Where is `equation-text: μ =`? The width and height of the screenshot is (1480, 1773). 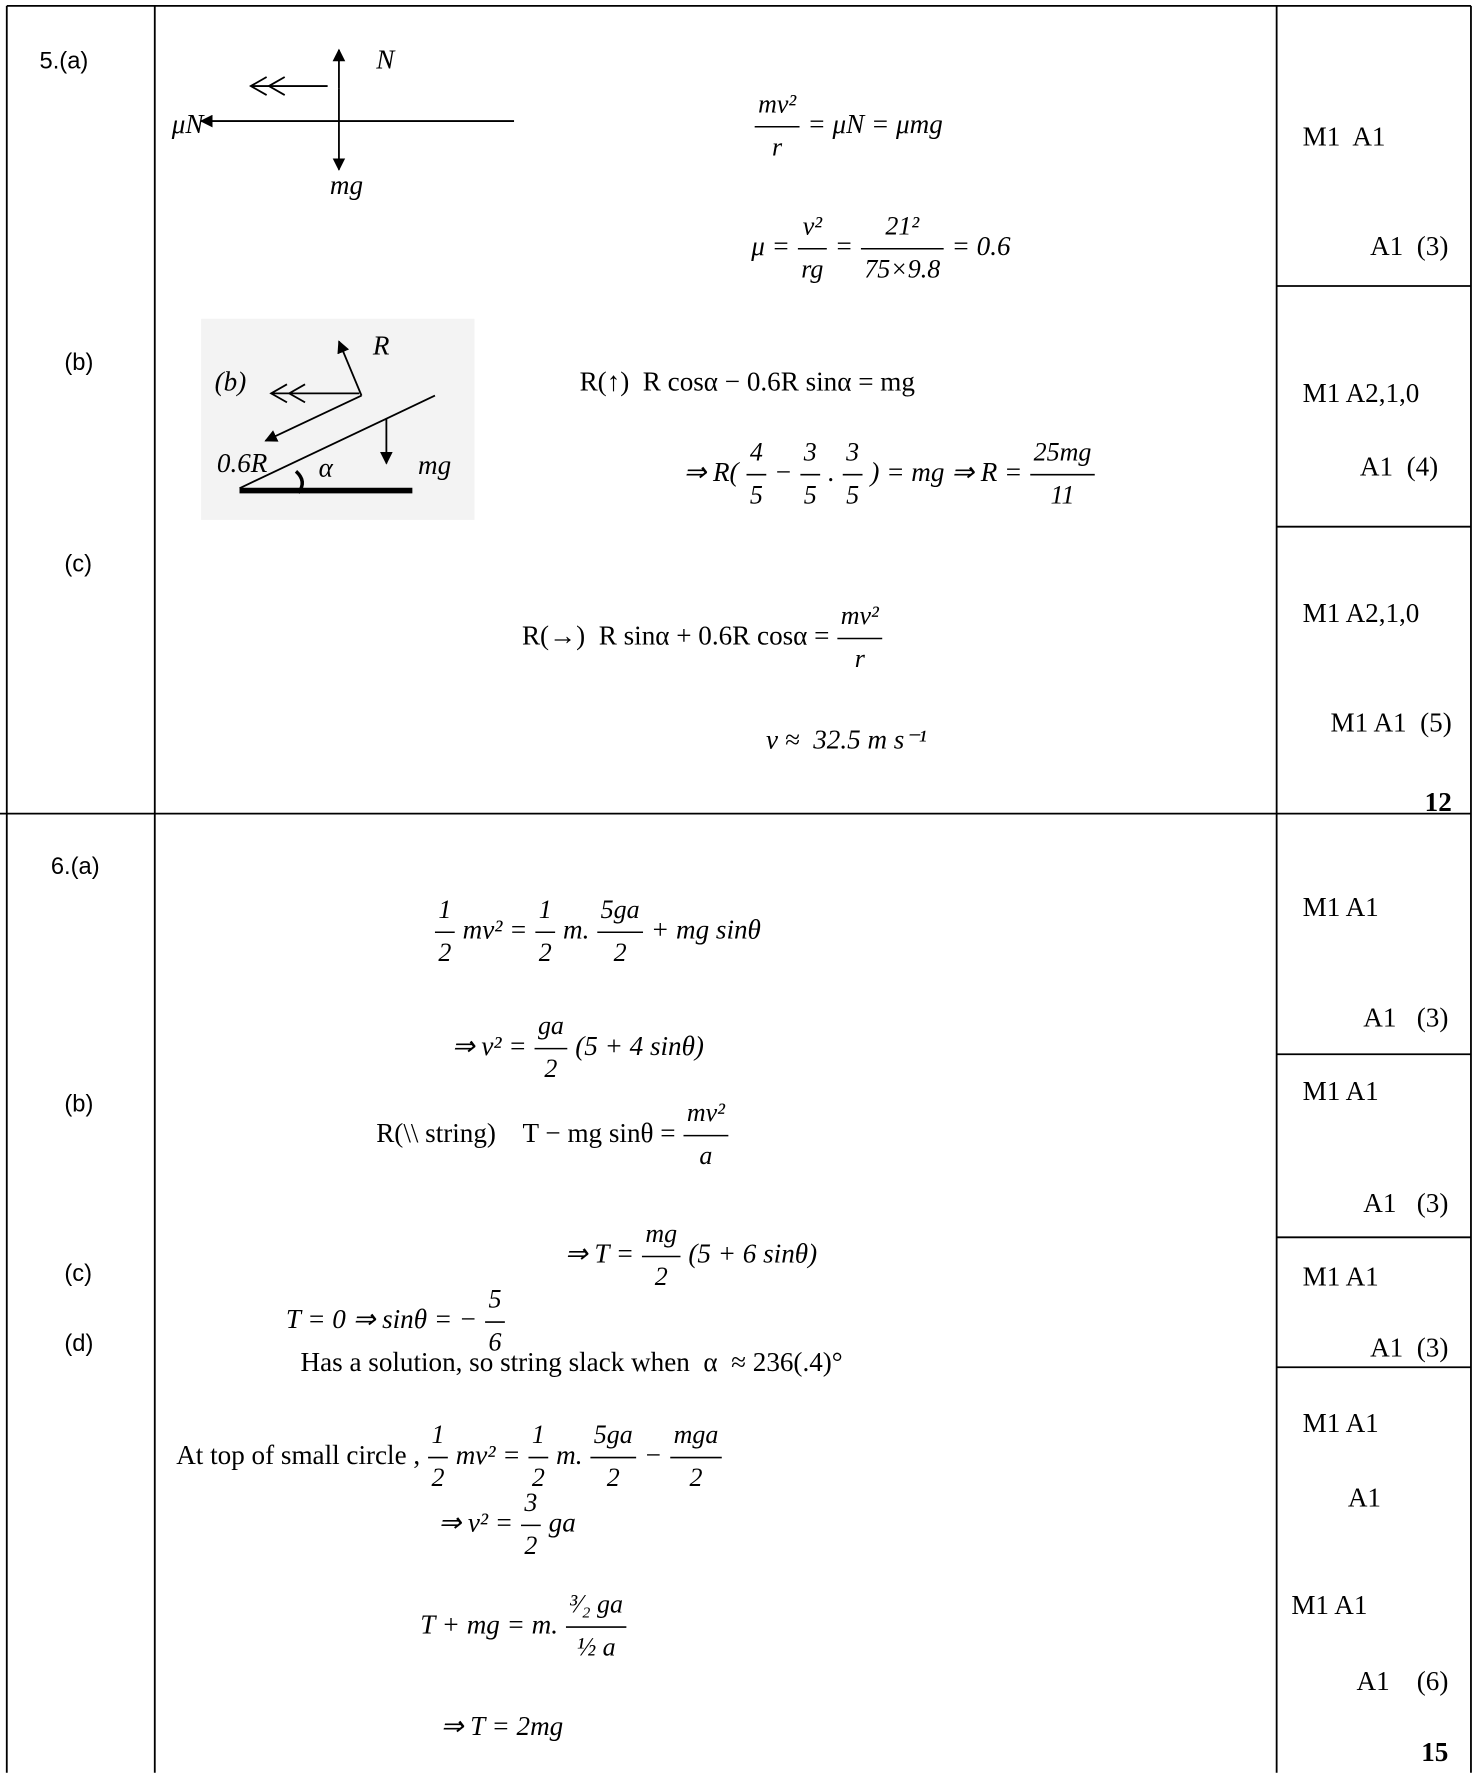
equation-text: μ = is located at coordinates (770, 246).